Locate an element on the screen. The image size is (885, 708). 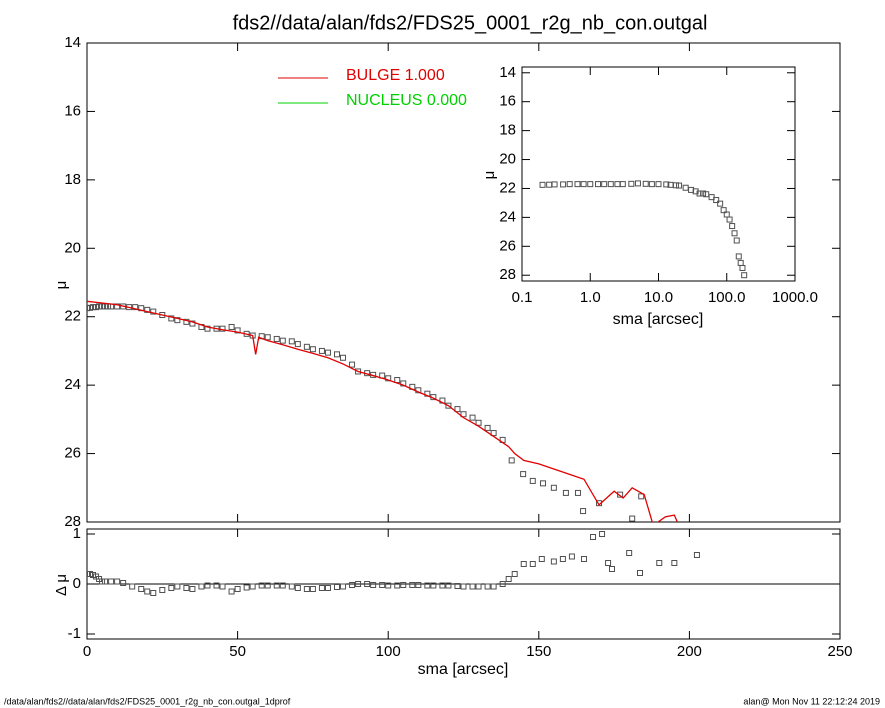
x-tick-label: 1.0 is located at coordinates (590, 297).